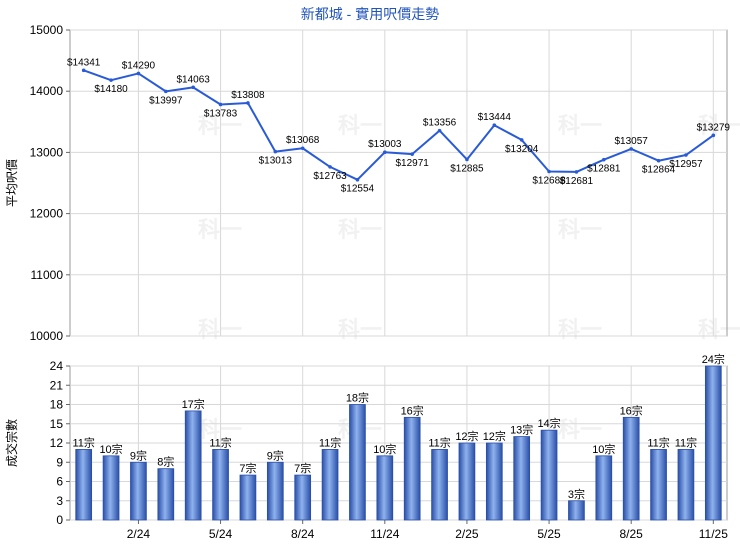 Image resolution: width=740 pixels, height=550 pixels. What do you see at coordinates (166, 100) in the screenshot?
I see `price-data-label: $13997` at bounding box center [166, 100].